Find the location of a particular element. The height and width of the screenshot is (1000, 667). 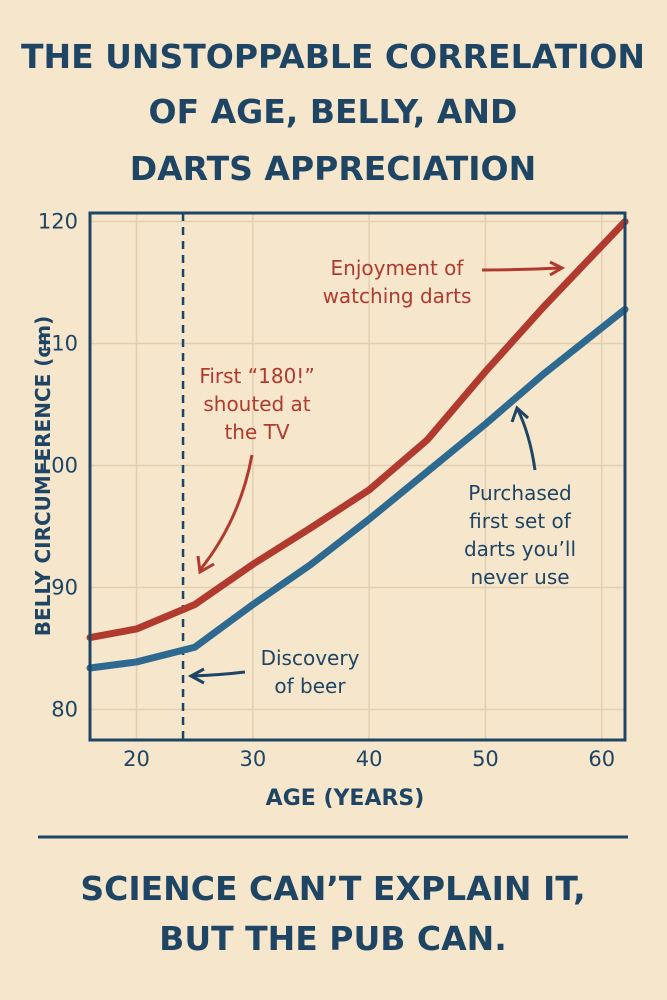

title-line: OF AGE, BELLY, AND is located at coordinates (333, 111).